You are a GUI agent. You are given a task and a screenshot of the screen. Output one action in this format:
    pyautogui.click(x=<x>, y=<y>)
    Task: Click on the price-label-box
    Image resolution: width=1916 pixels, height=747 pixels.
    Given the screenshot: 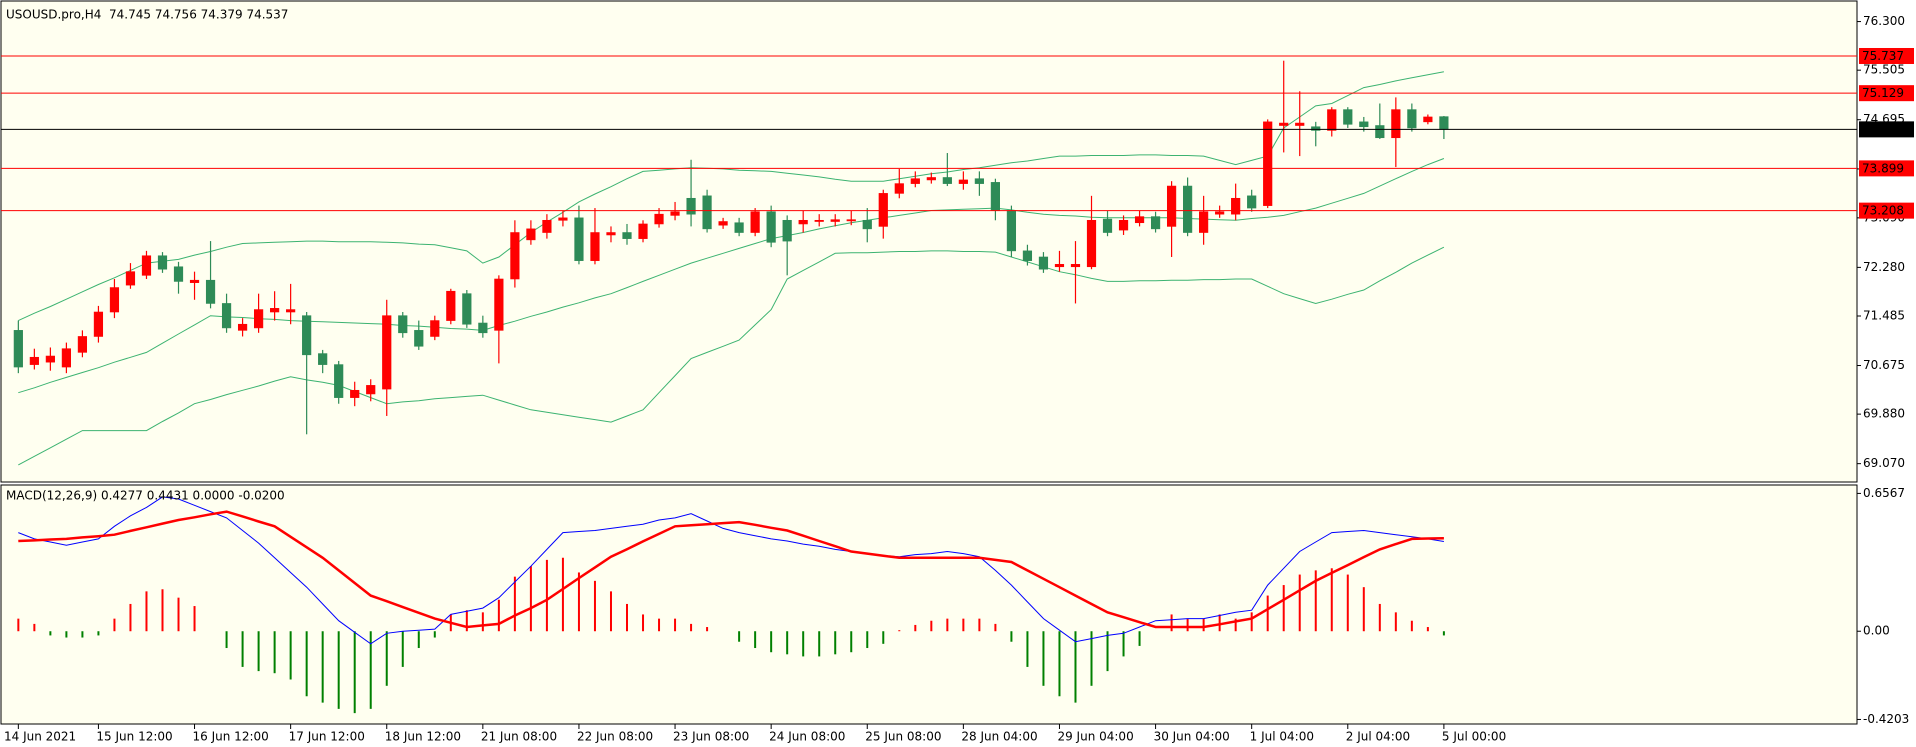 What is the action you would take?
    pyautogui.click(x=1886, y=129)
    